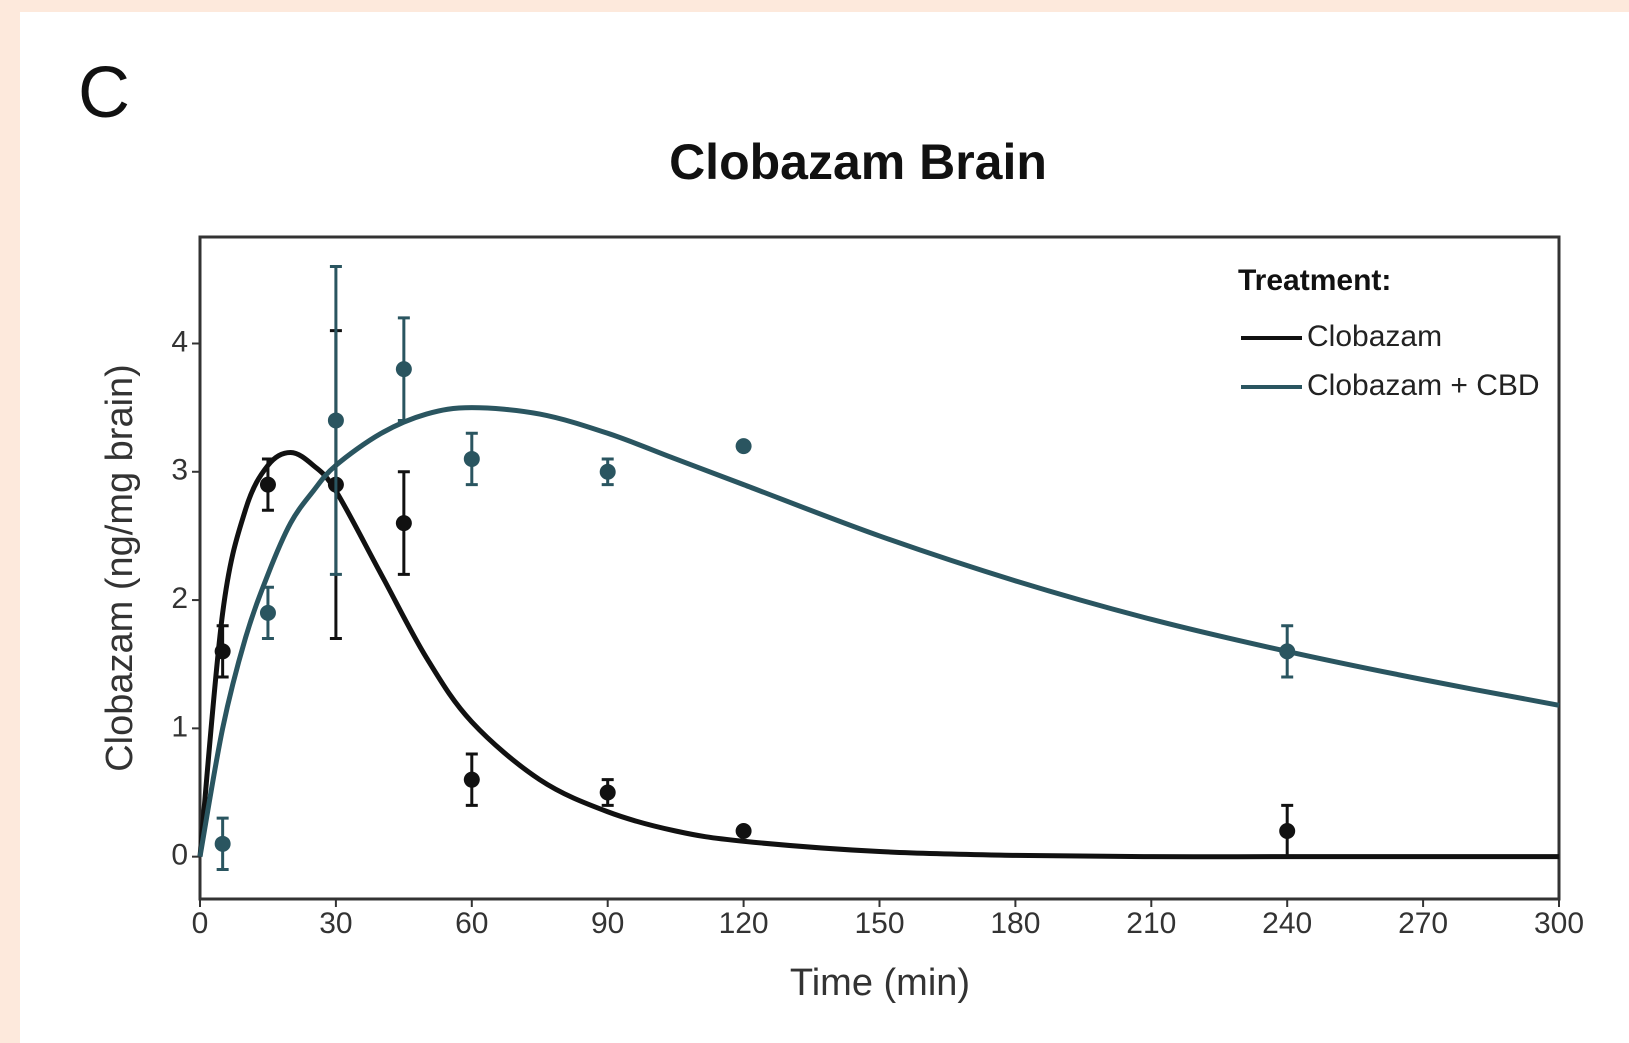 This screenshot has width=1629, height=1043. I want to click on y-tick-label: 0, so click(179, 855).